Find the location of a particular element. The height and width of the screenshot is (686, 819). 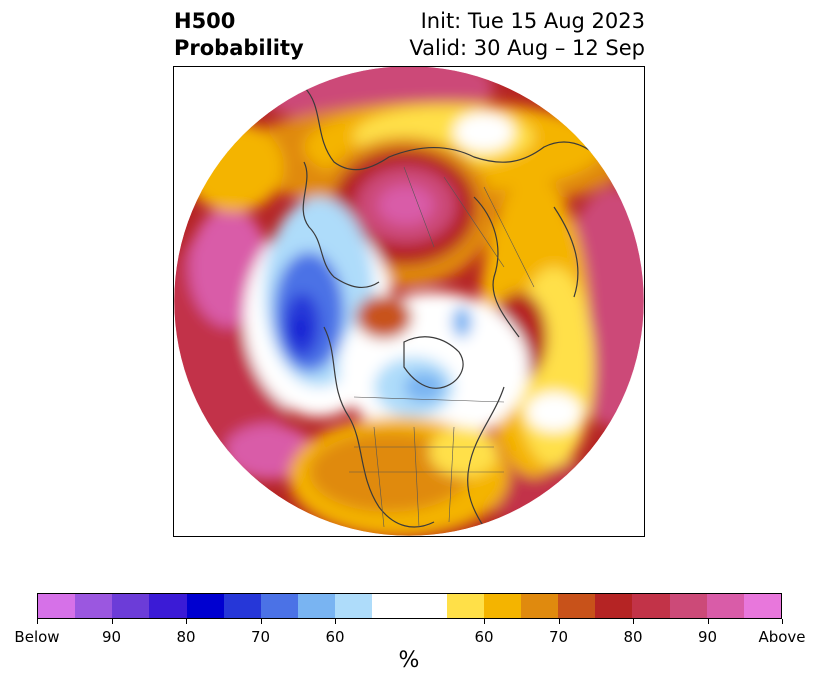

political-borders is located at coordinates (442, 347).